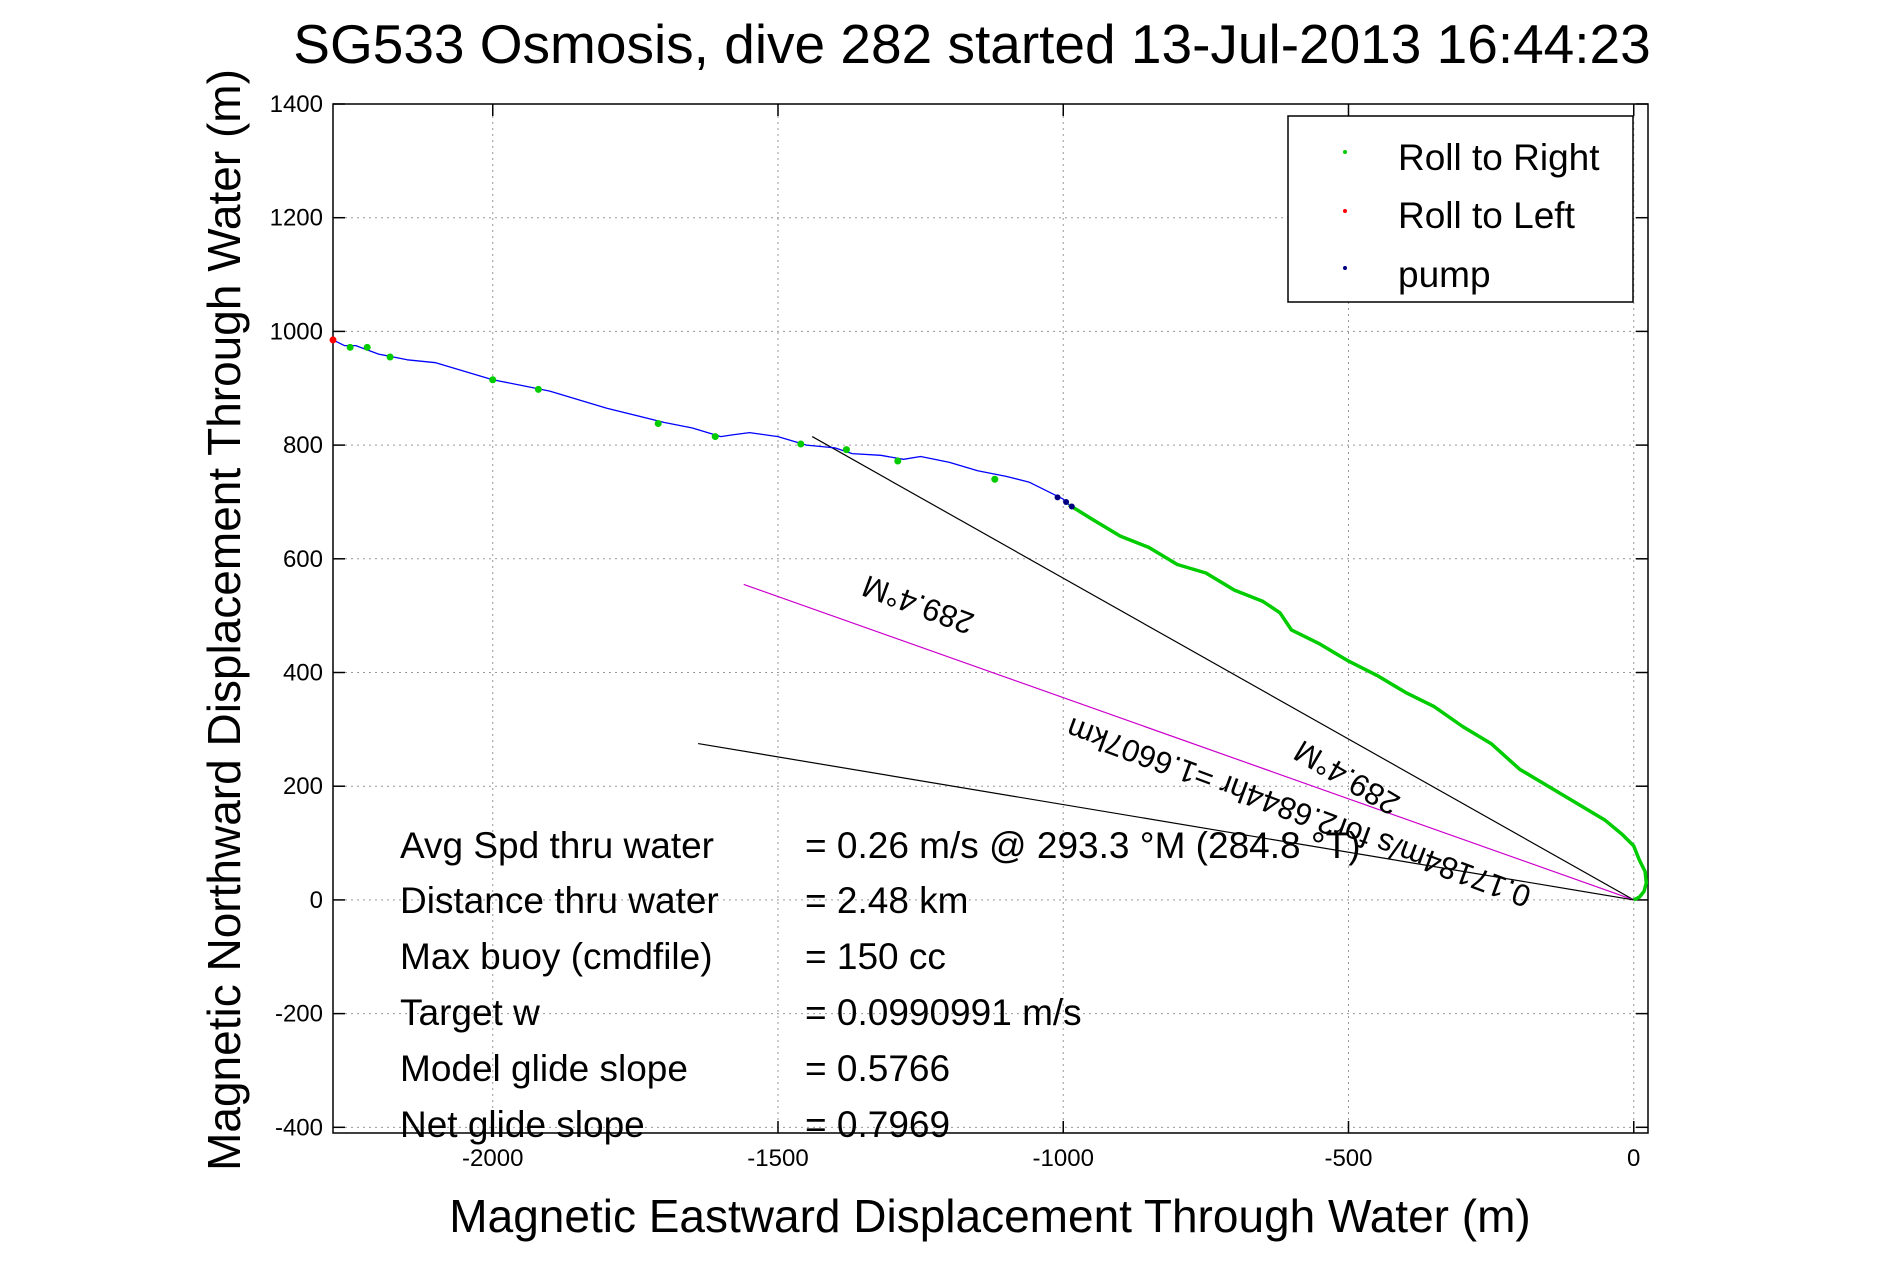 The height and width of the screenshot is (1262, 1891). I want to click on x-tick-label: -2000, so click(492, 1158).